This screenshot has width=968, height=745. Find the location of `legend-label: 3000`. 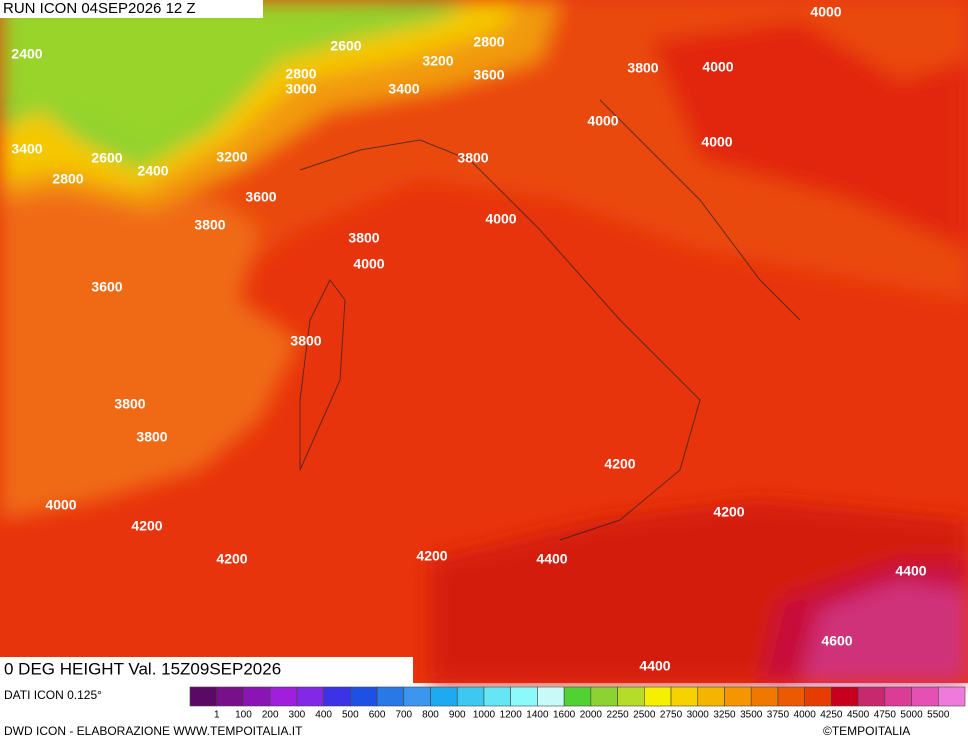

legend-label: 3000 is located at coordinates (698, 715).